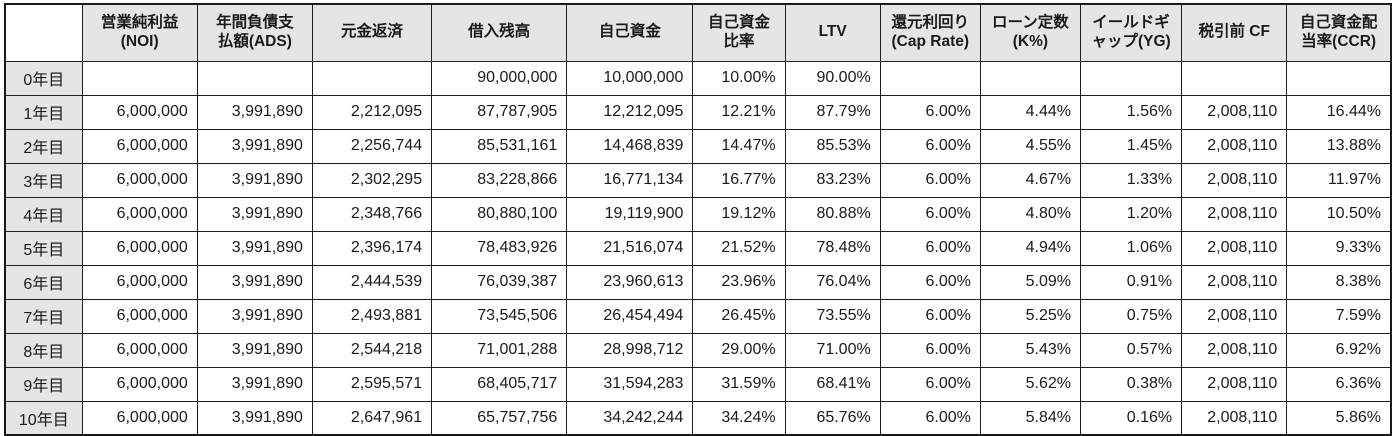  What do you see at coordinates (832, 180) in the screenshot?
I see `table-cell: 83.23%` at bounding box center [832, 180].